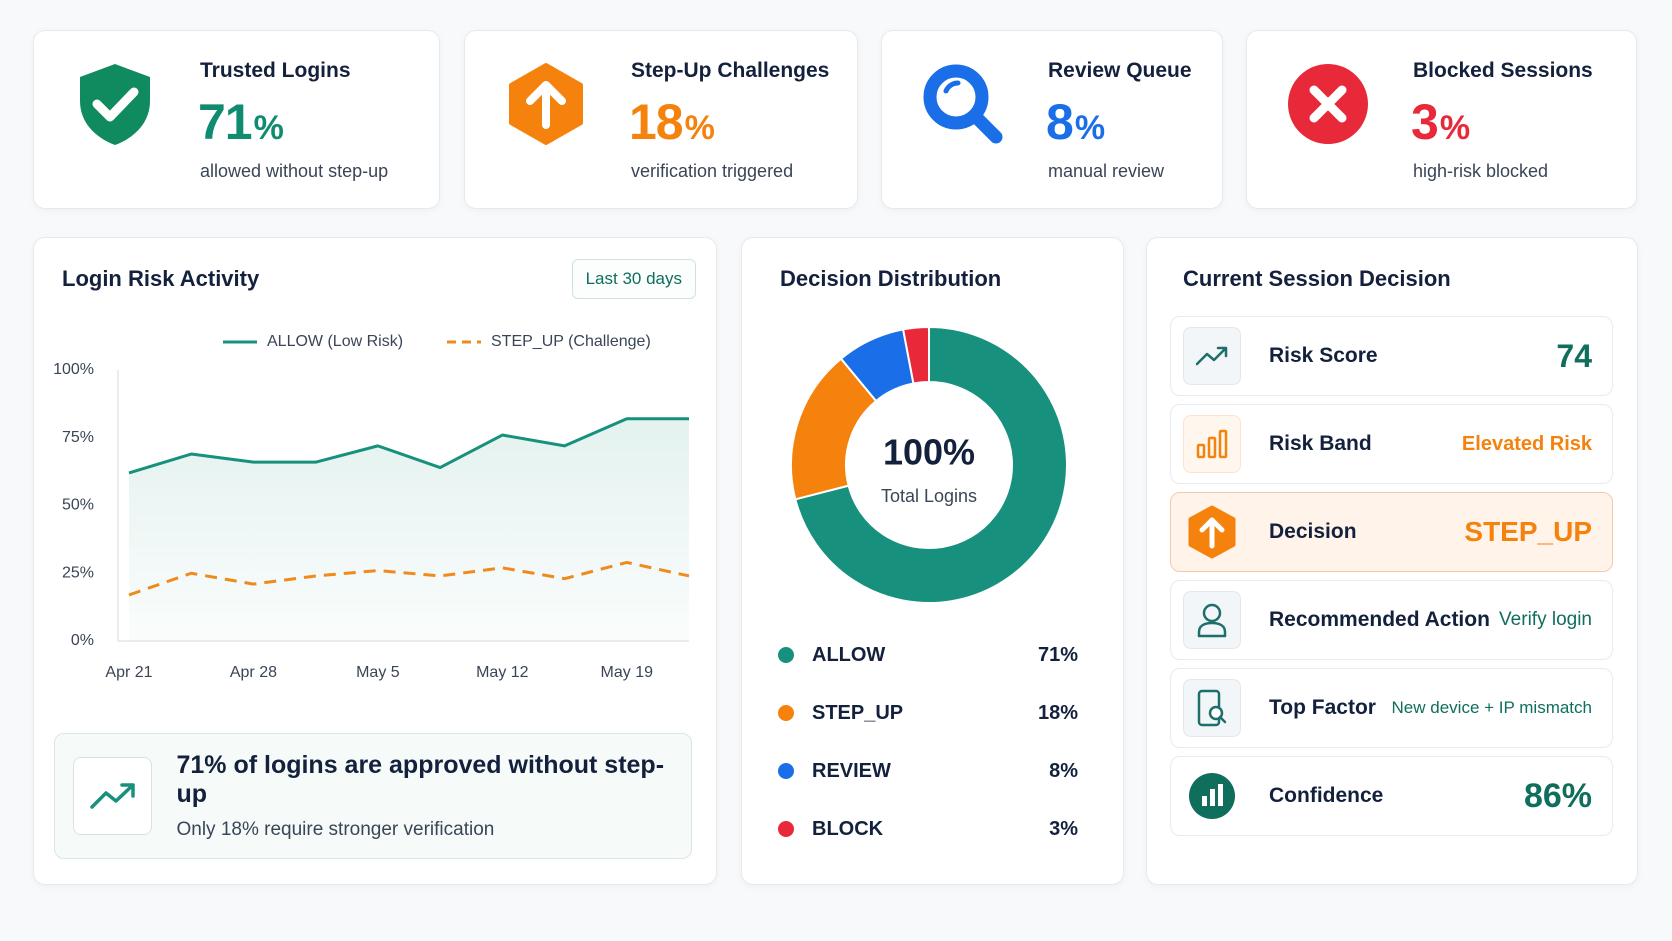  I want to click on legend-value: 8%, so click(1063, 770).